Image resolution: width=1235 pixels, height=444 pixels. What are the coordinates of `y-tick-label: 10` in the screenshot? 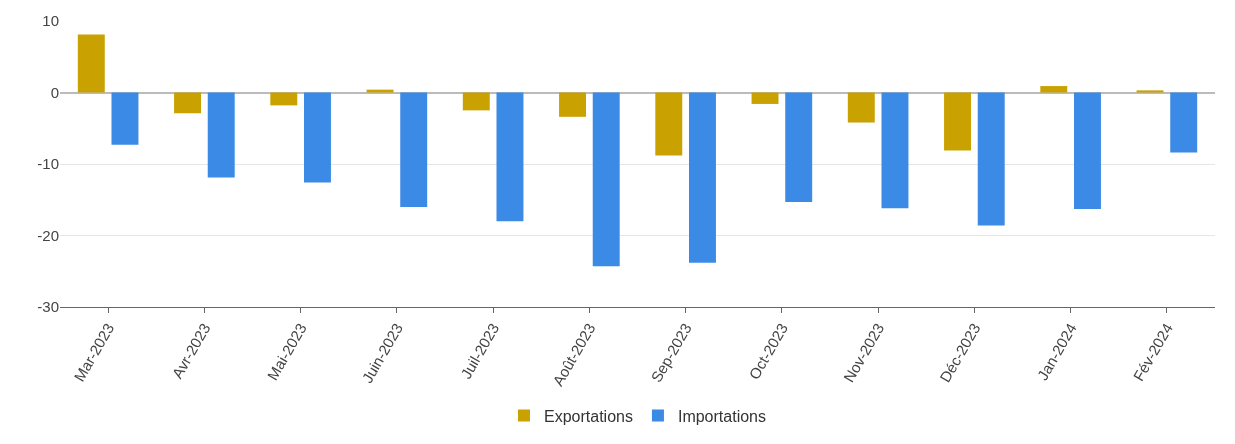 It's located at (50, 21).